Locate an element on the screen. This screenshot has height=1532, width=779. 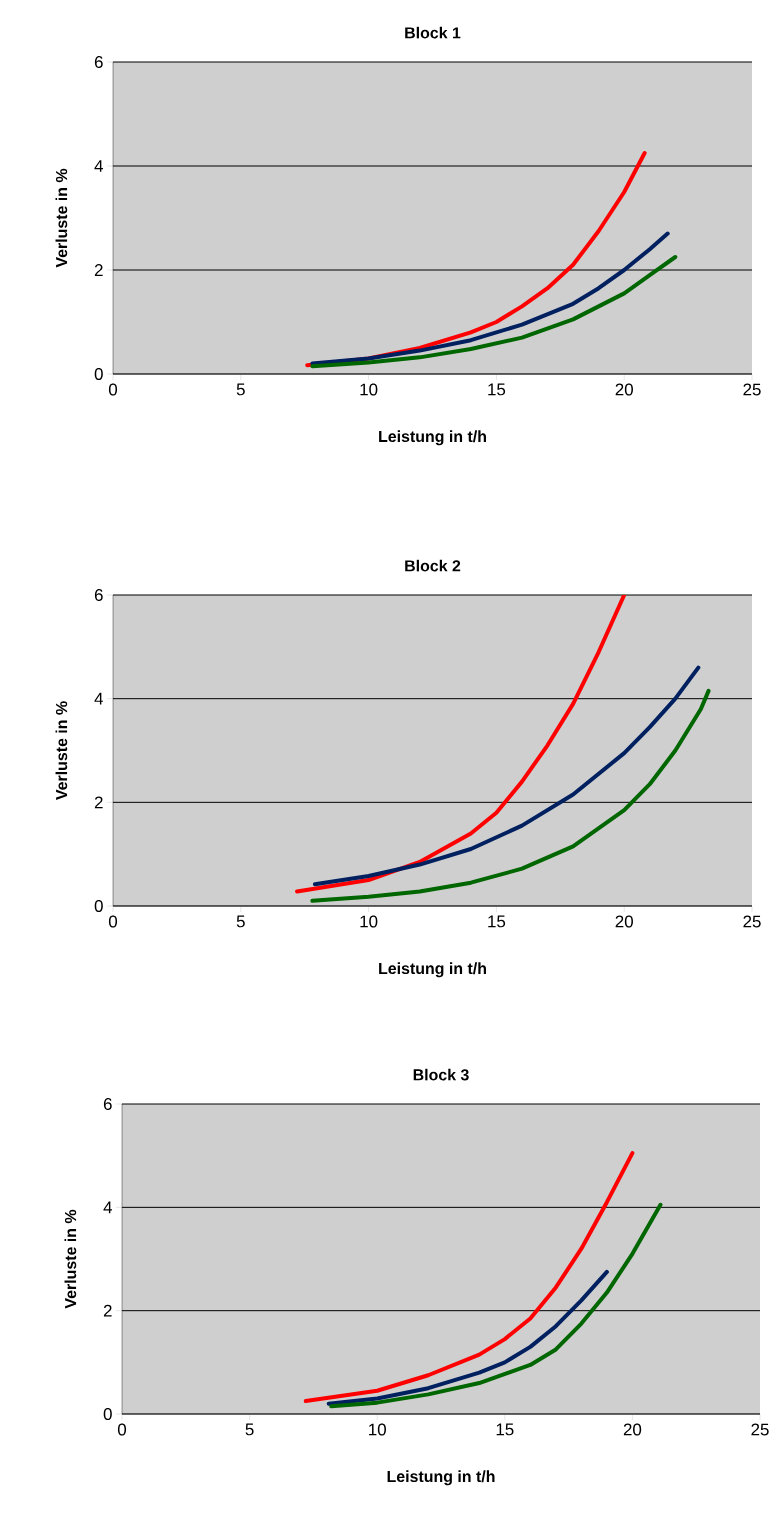
chart-title: Block 1 is located at coordinates (433, 32).